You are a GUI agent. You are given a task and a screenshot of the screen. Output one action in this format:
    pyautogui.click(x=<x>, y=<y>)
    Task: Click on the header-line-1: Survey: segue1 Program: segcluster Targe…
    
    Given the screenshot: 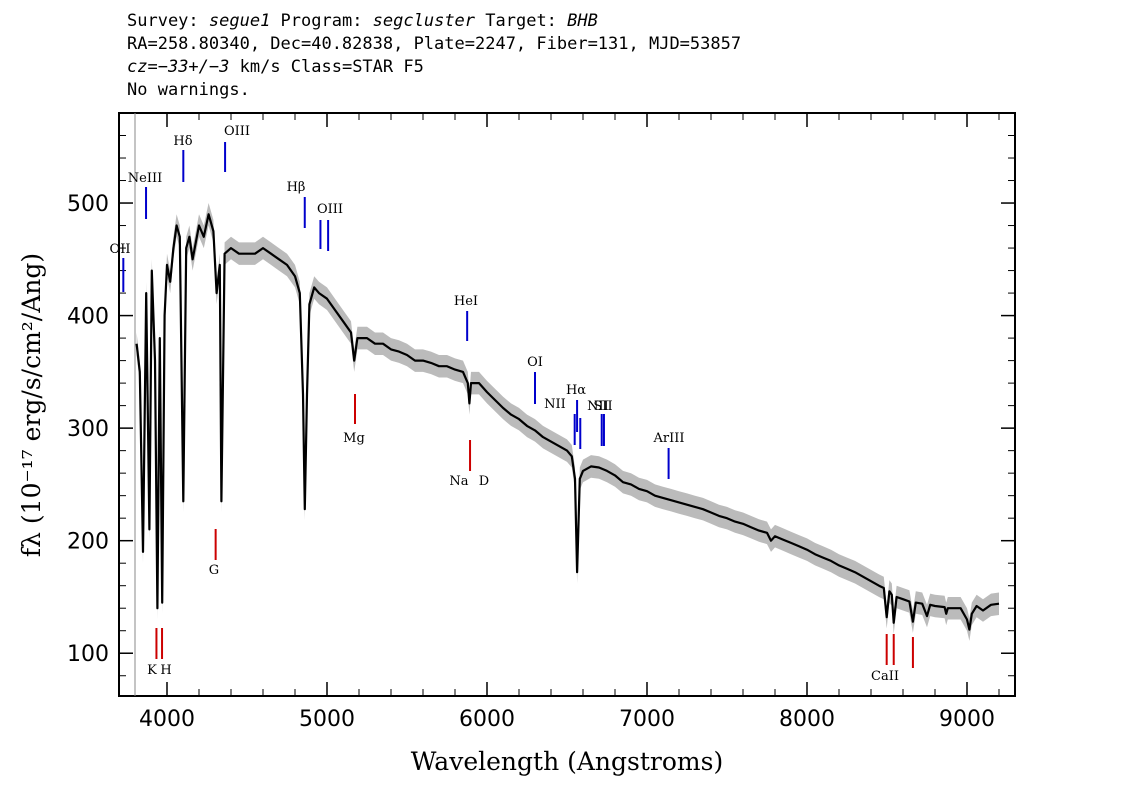 What is the action you would take?
    pyautogui.click(x=434, y=21)
    